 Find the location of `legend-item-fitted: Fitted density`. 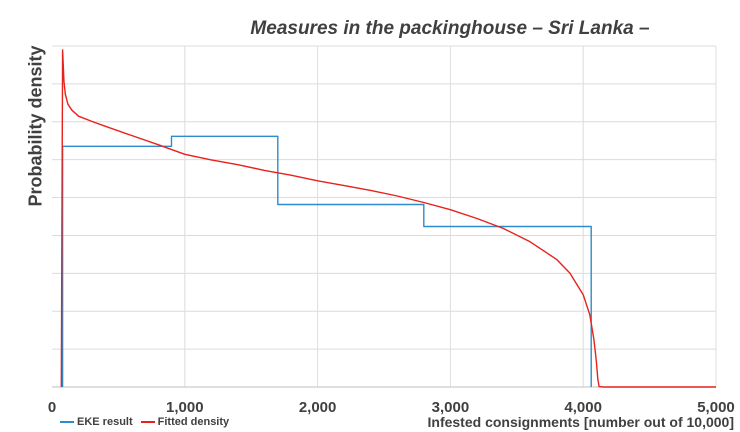

legend-item-fitted: Fitted density is located at coordinates (185, 422).